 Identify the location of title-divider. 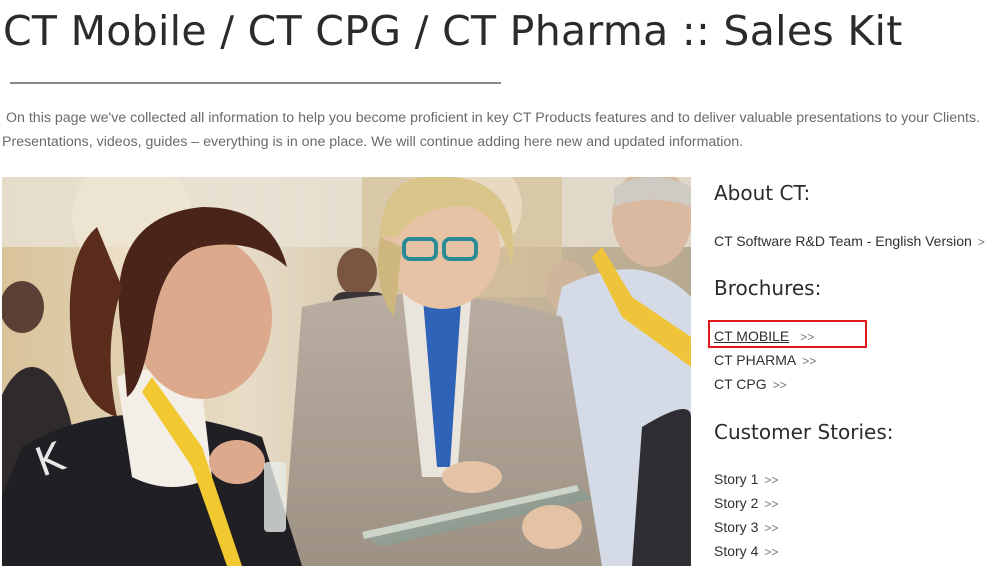
(255, 83).